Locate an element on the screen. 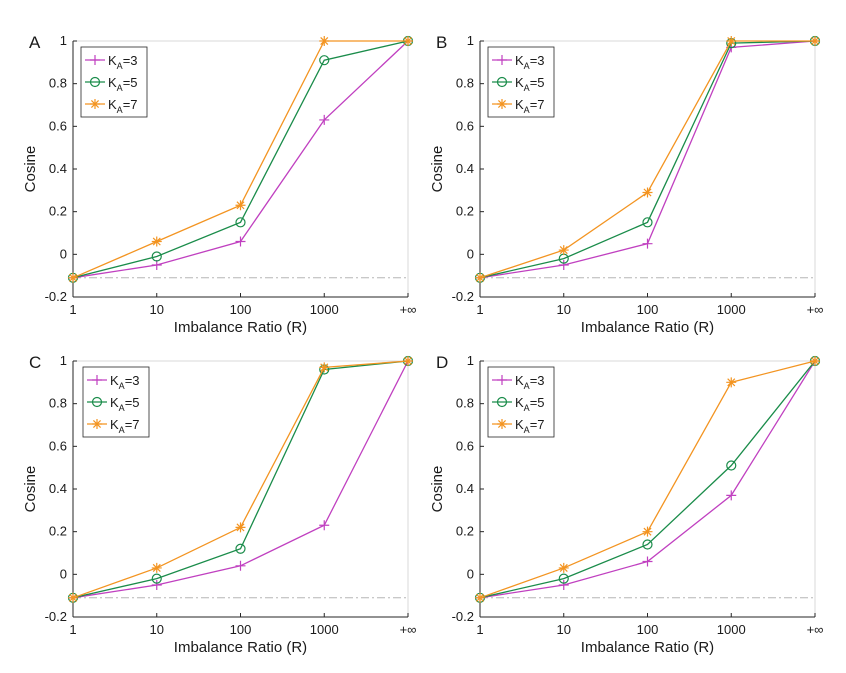 This screenshot has width=846, height=673. x-axis-label: Imbalance Ratio (R) is located at coordinates (240, 647).